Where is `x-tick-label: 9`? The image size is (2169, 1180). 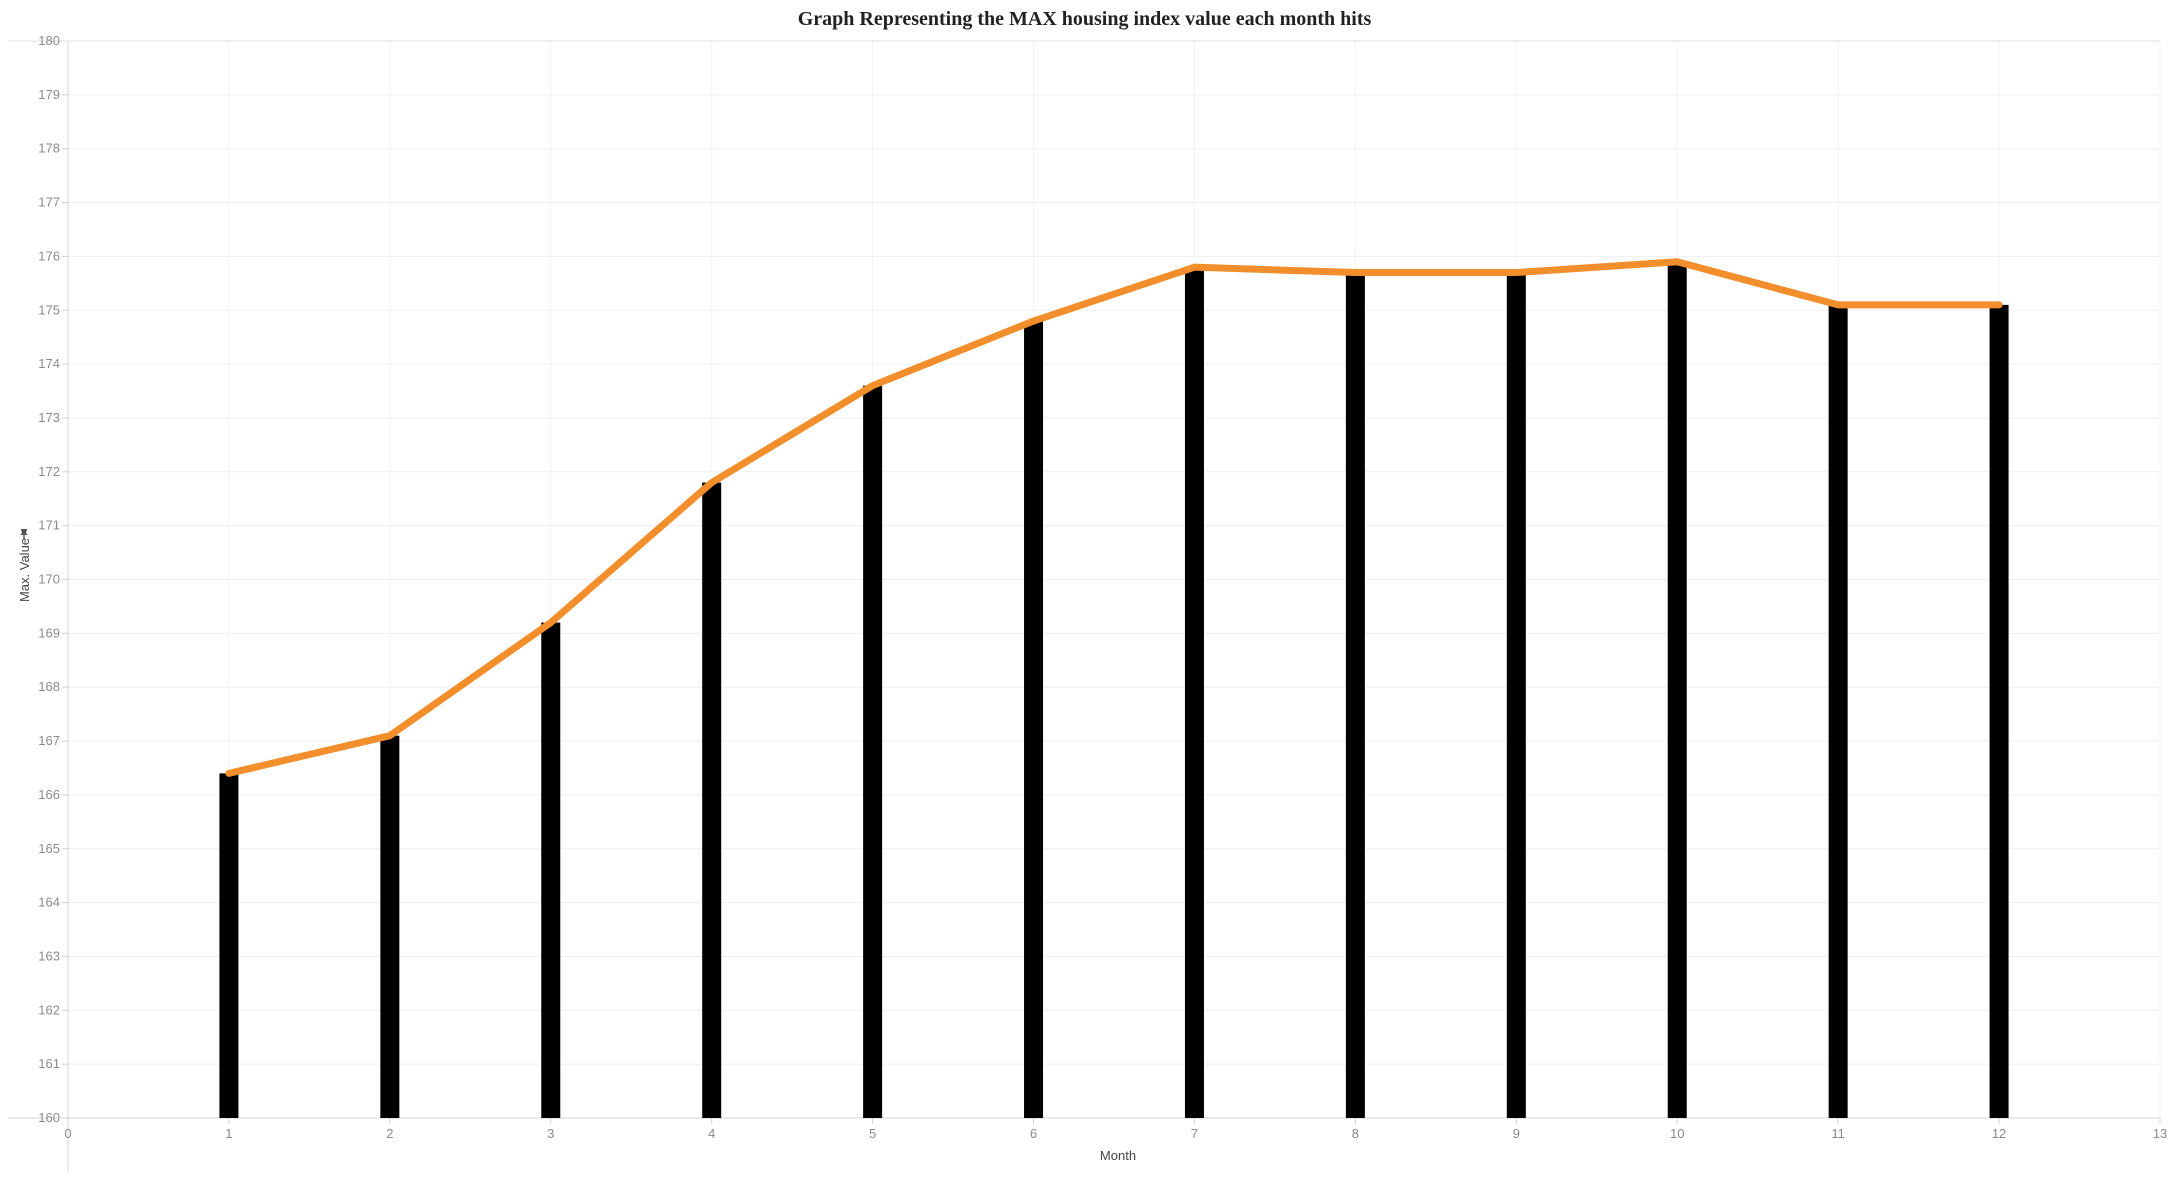 x-tick-label: 9 is located at coordinates (1516, 1133).